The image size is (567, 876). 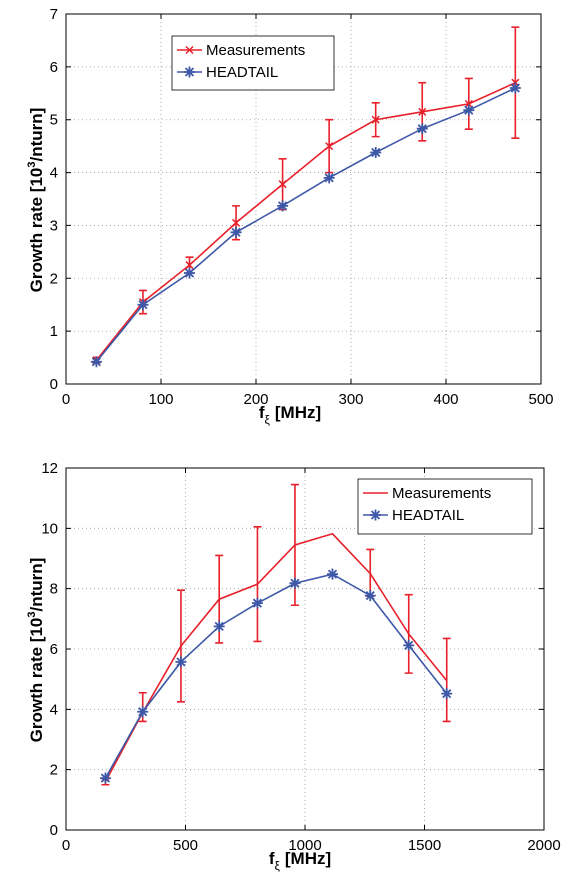 I want to click on x-tick-label: 1500, so click(x=424, y=845).